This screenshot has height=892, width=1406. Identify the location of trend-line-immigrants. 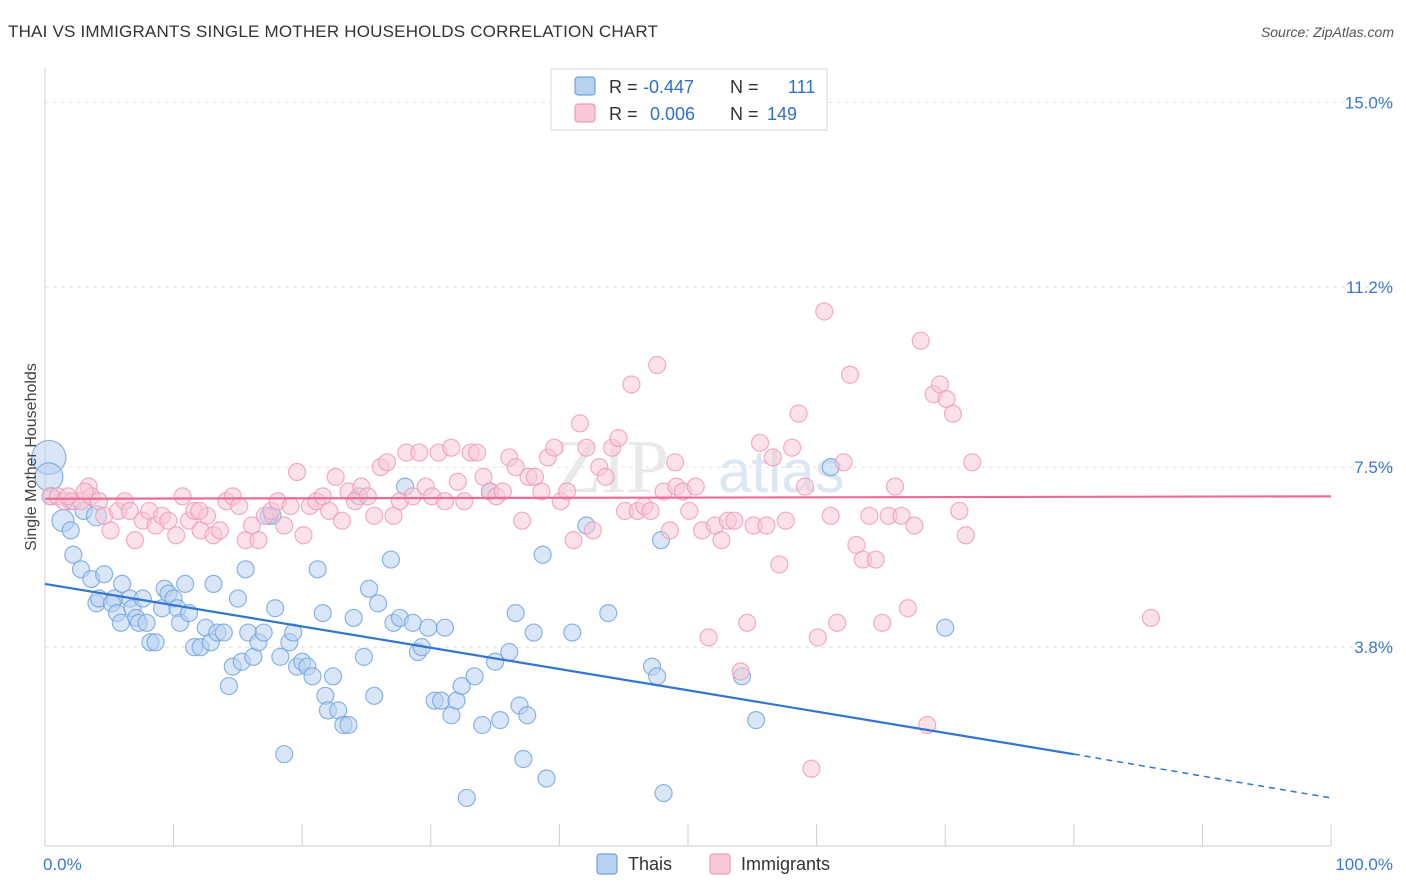
(688, 497).